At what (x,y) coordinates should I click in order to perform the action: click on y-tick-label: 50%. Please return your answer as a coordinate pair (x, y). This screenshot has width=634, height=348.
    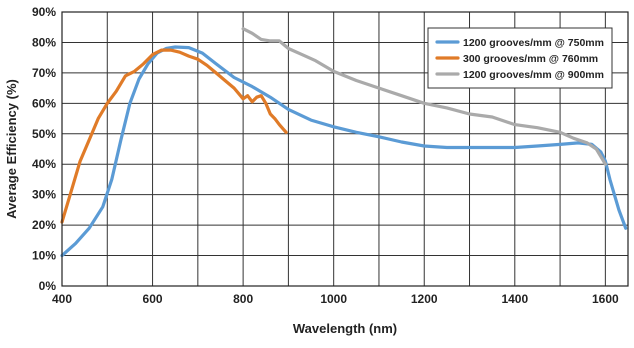
    Looking at the image, I should click on (44, 134).